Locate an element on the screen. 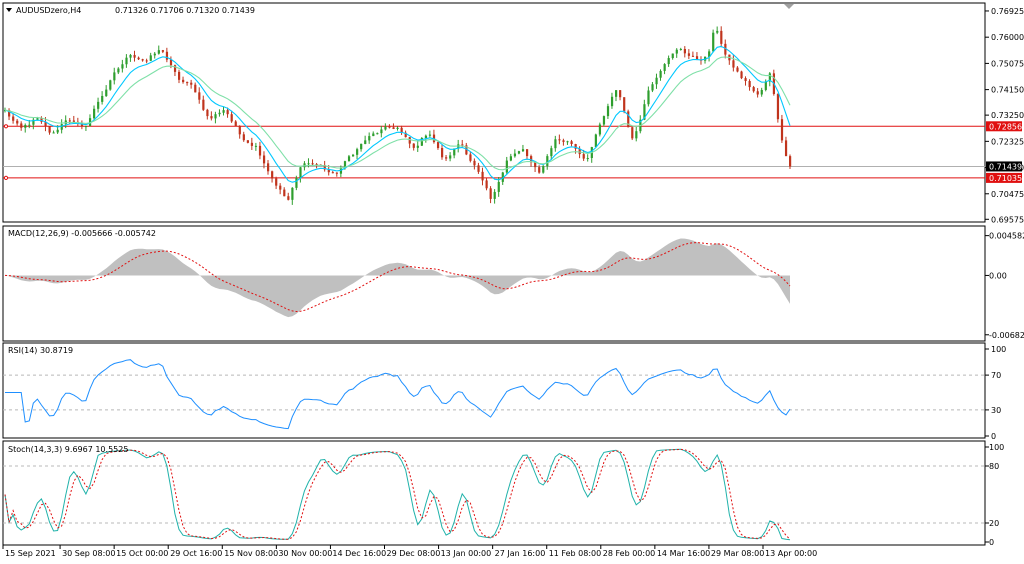 Image resolution: width=1024 pixels, height=564 pixels. rsi-tick-label: 70 is located at coordinates (996, 375).